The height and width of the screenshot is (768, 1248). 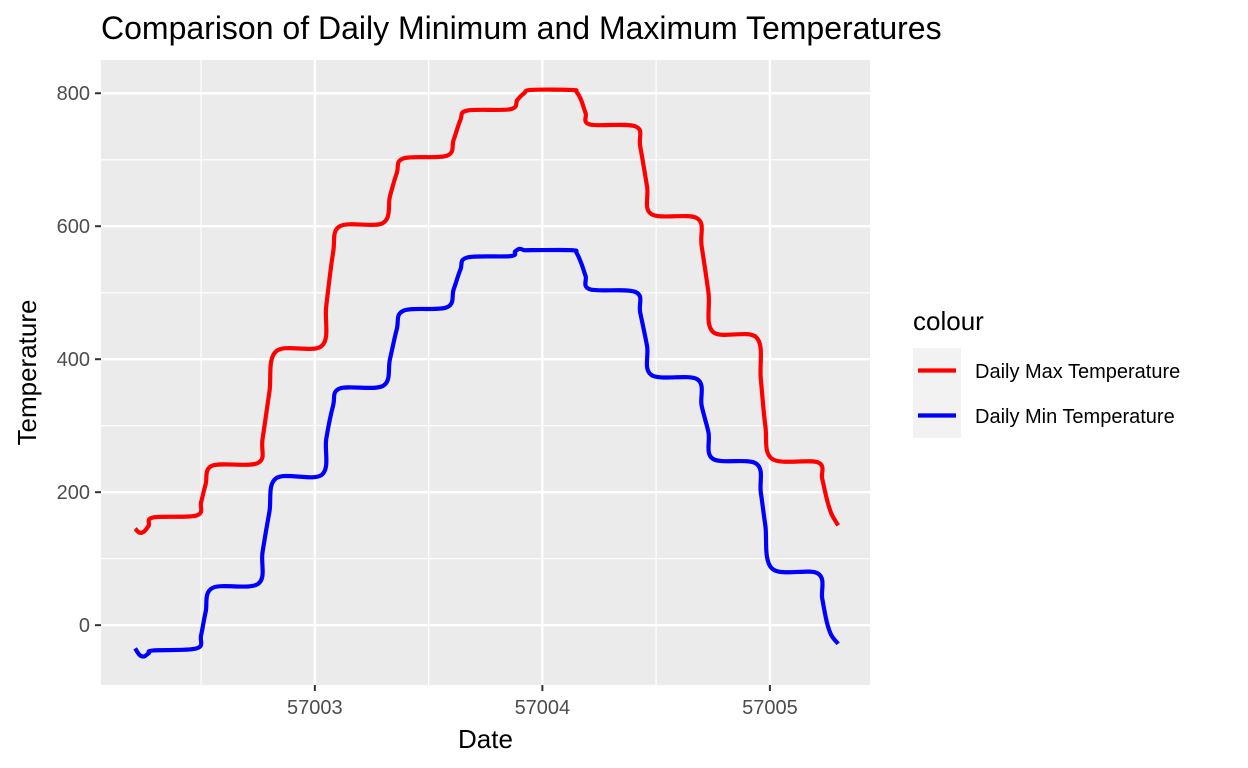 I want to click on y-tick-label: 800, so click(x=73, y=94).